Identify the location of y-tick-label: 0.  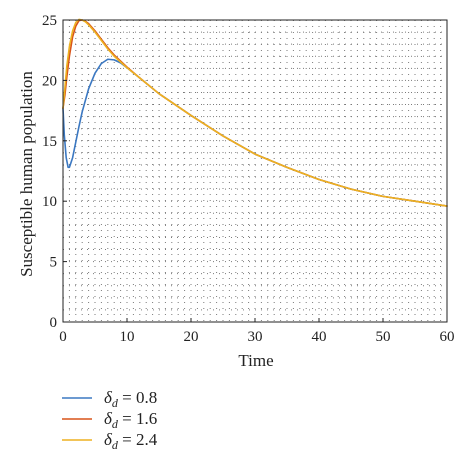
(54, 323).